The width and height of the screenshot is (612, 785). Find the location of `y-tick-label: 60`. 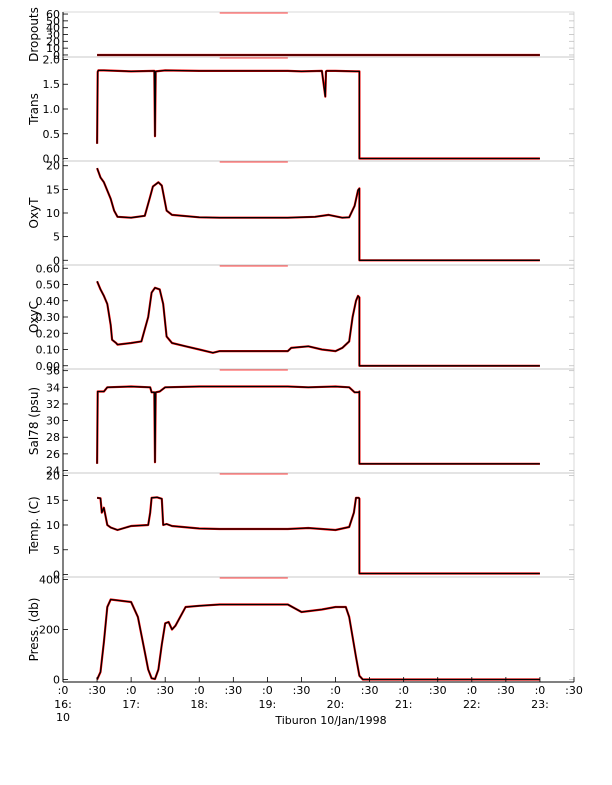

y-tick-label: 60 is located at coordinates (53, 14).